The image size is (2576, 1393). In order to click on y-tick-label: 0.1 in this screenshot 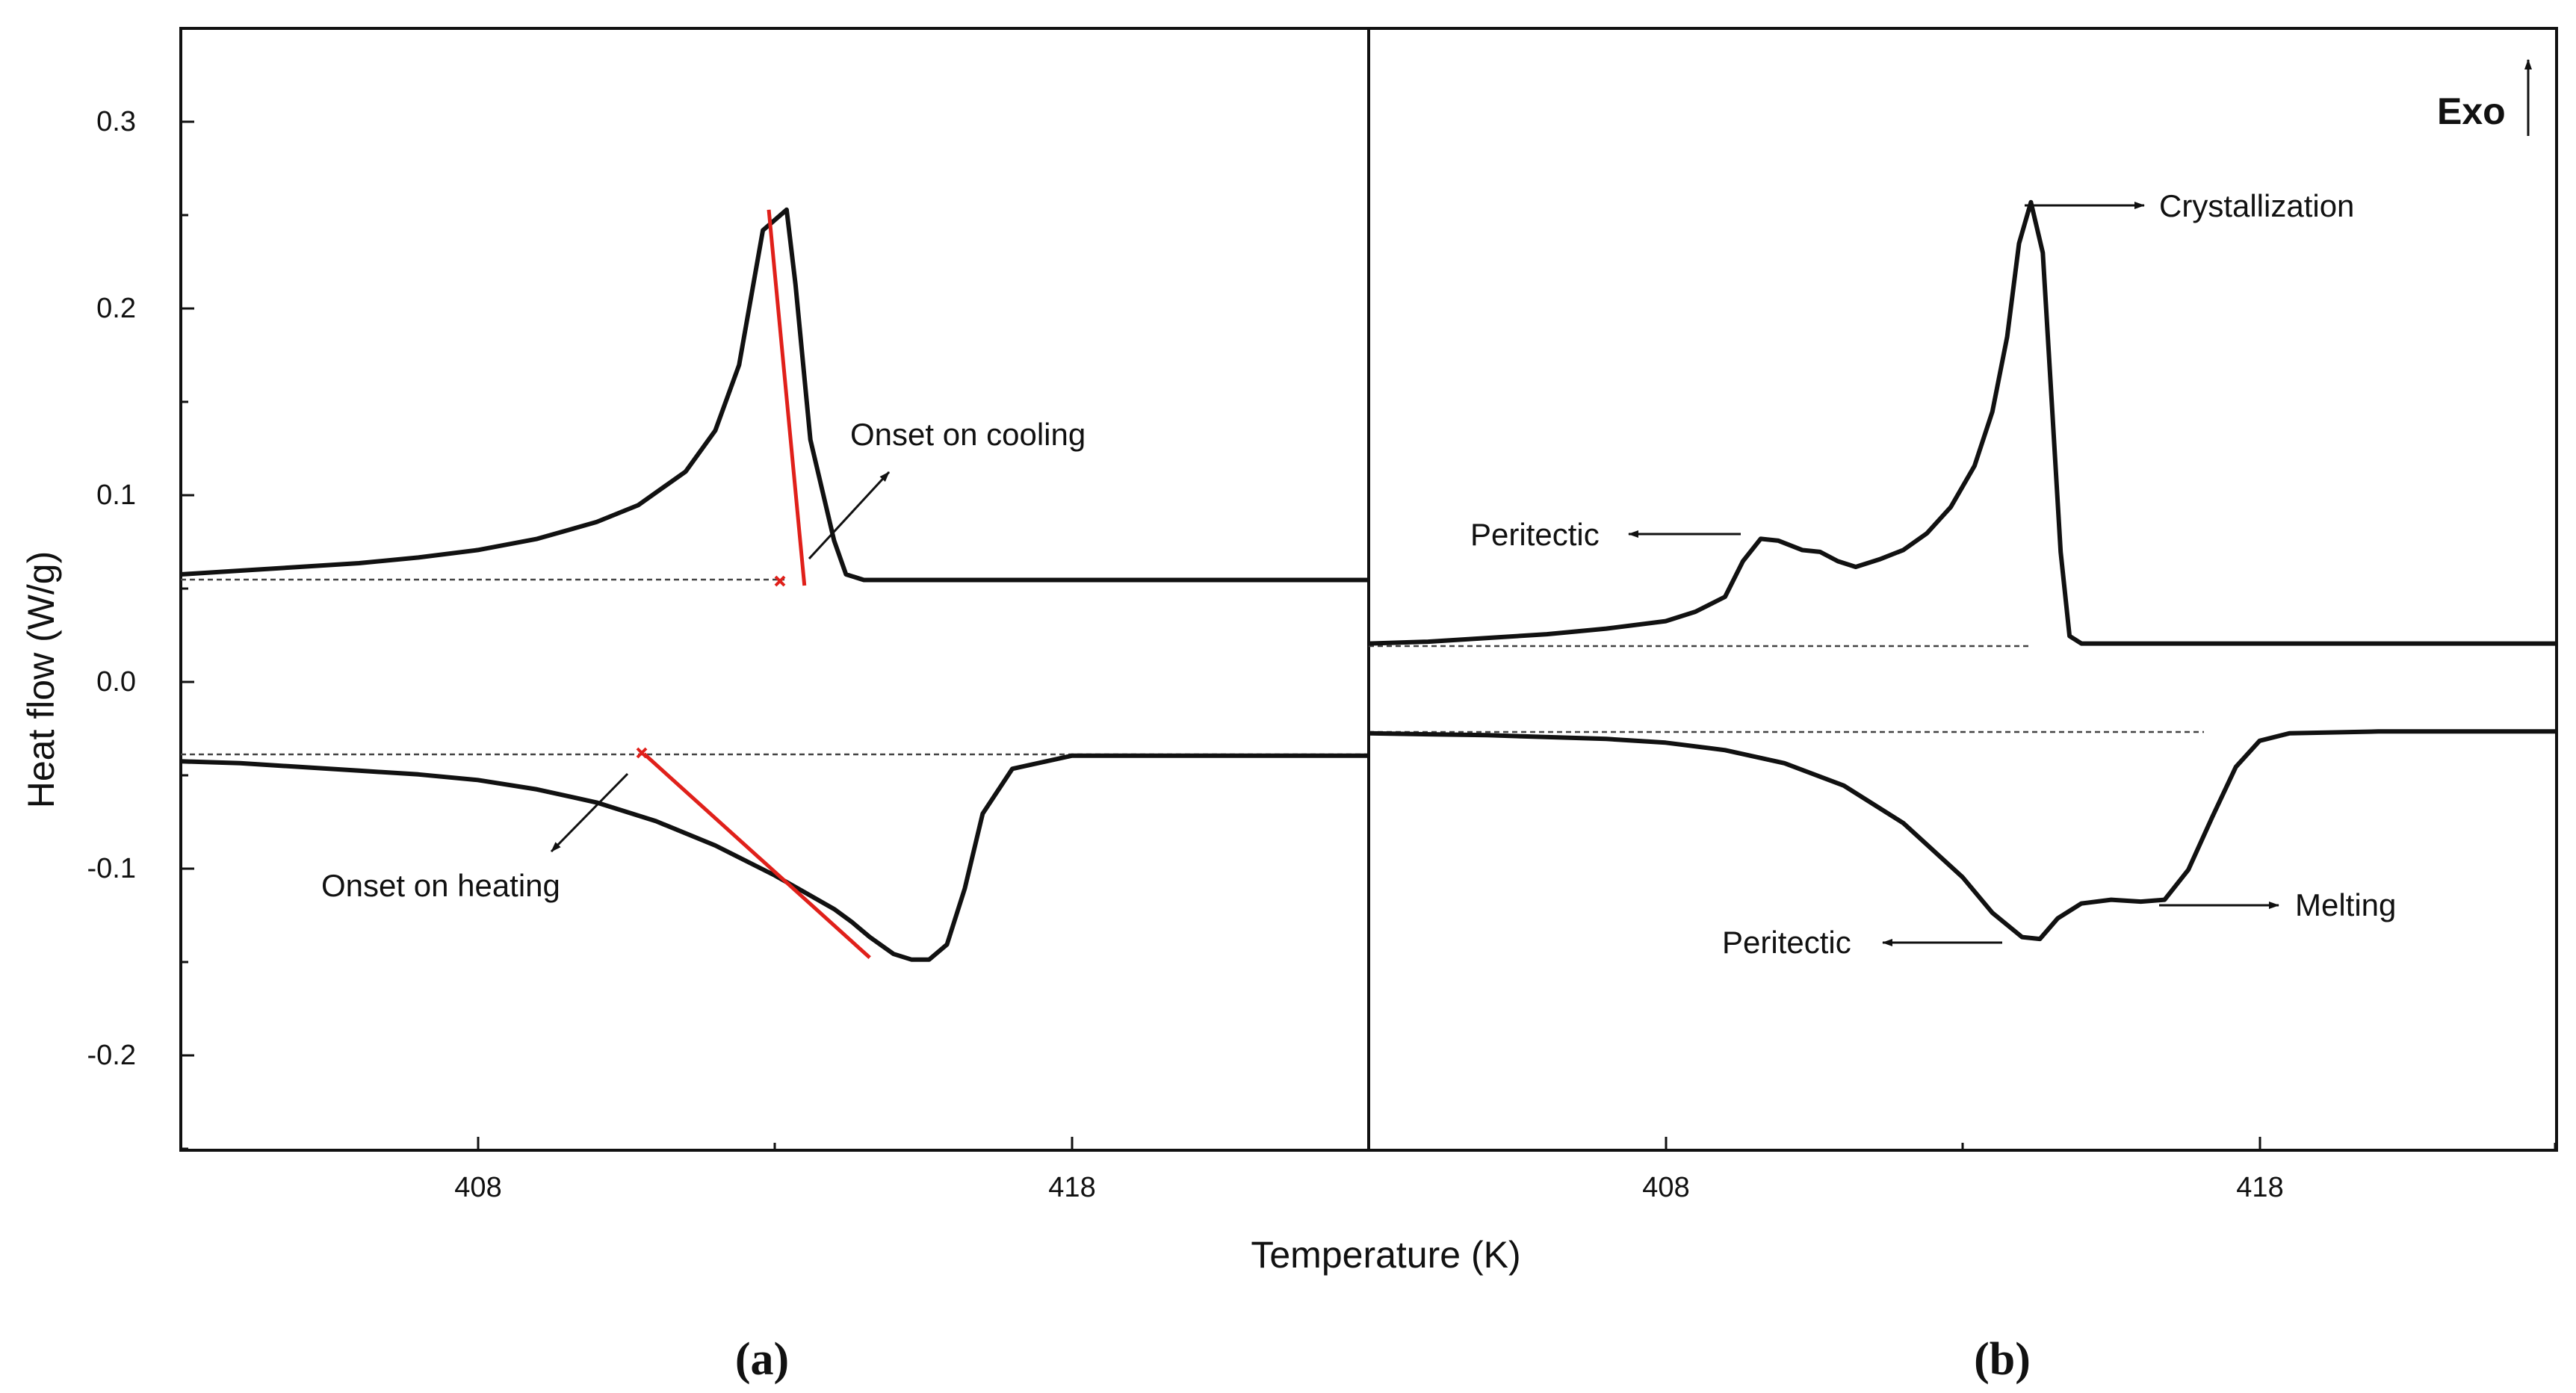, I will do `click(116, 495)`.